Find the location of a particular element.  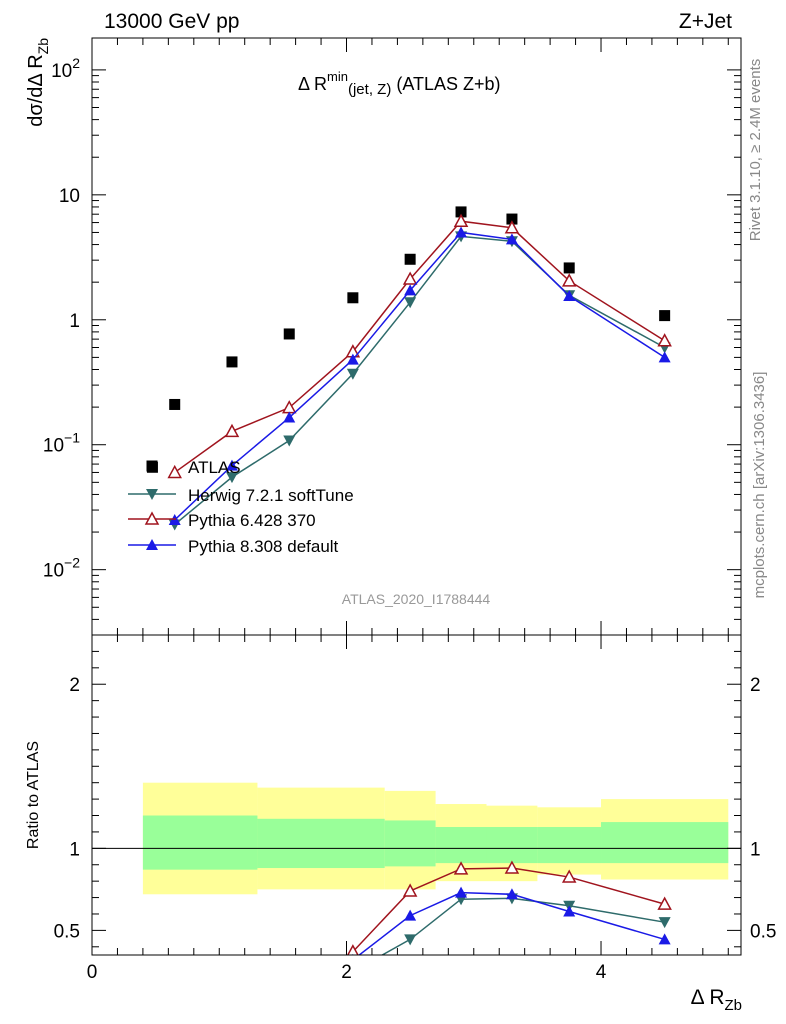

title-sup: min is located at coordinates (337, 76).